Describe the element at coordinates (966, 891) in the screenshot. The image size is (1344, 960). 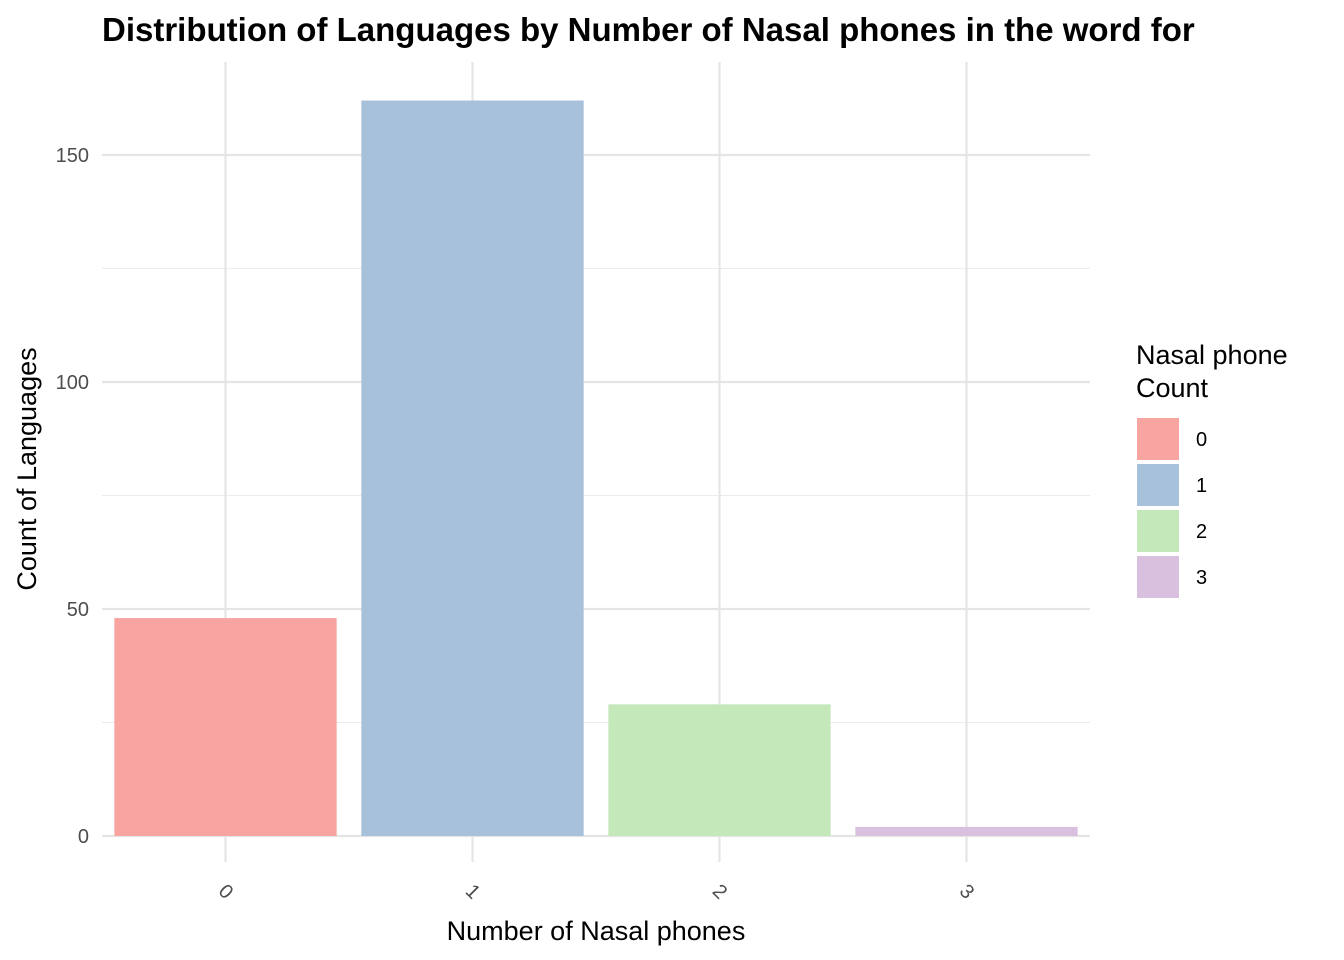
I see `x-tick-label: 3` at that location.